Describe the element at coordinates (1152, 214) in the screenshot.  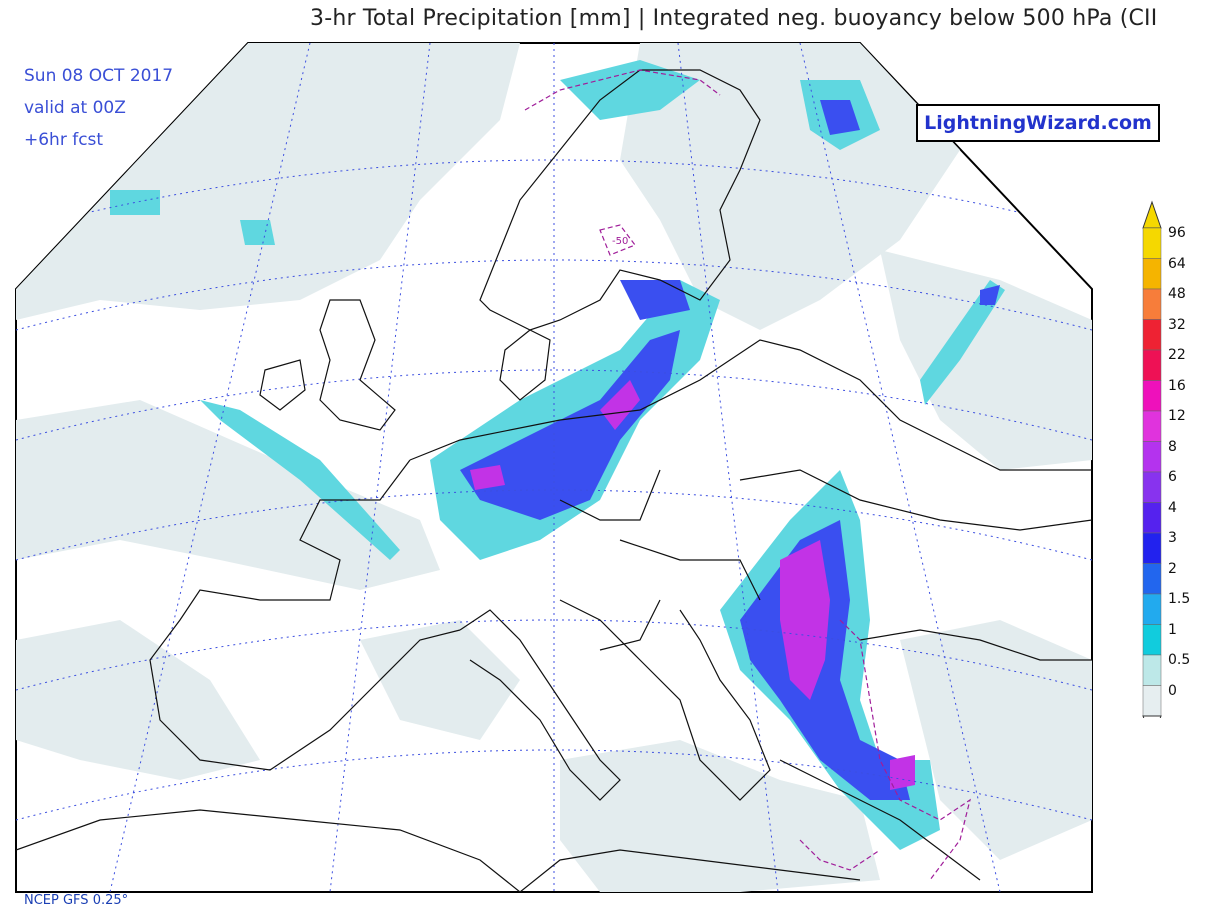
I see `legend-max-arrow` at that location.